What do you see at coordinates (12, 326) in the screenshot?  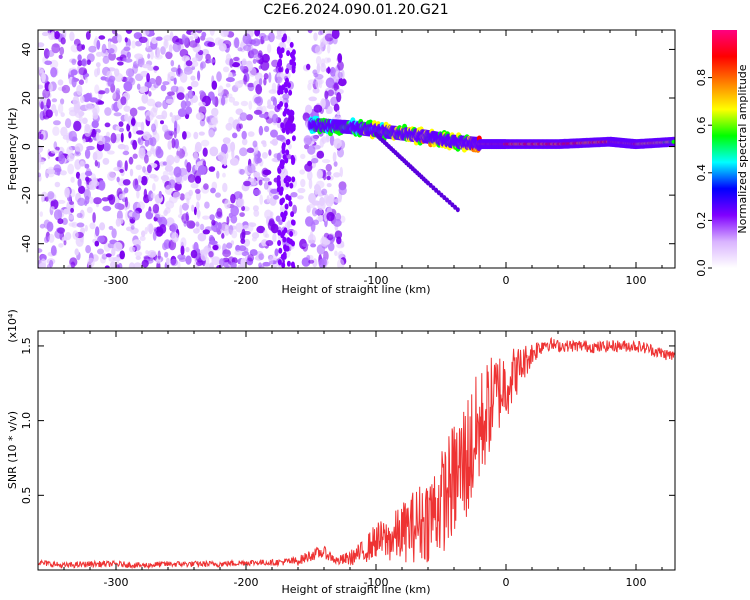 I see `snr-y-scale-label: (x10⁴)` at bounding box center [12, 326].